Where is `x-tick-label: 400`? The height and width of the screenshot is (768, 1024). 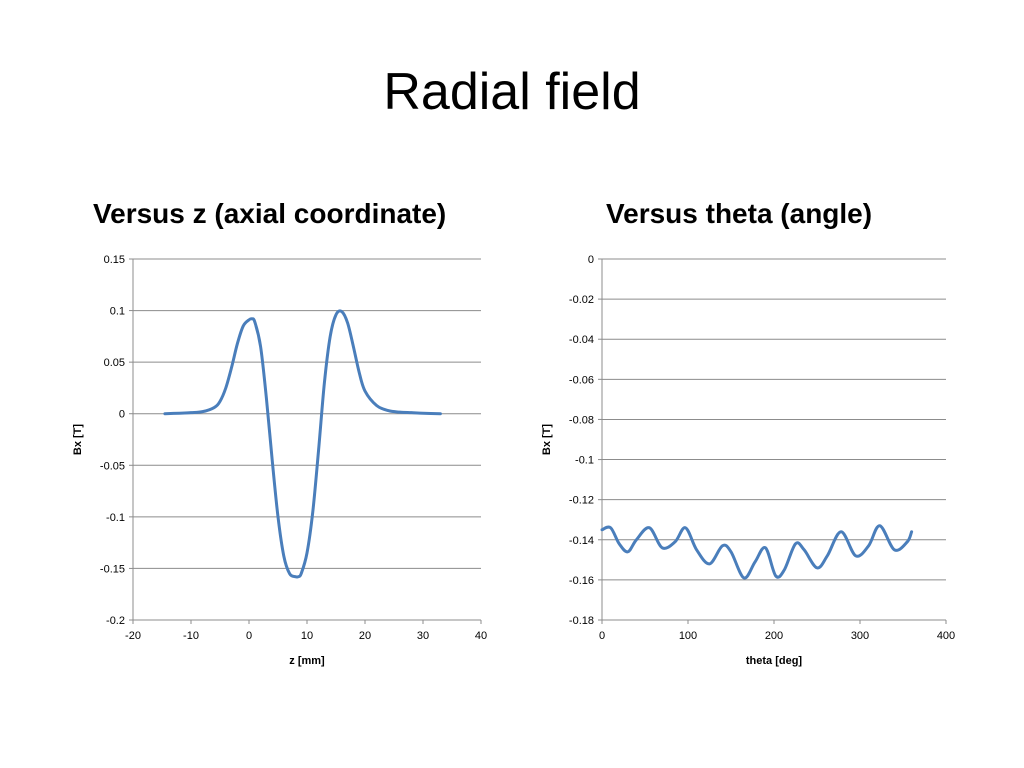
x-tick-label: 400 is located at coordinates (946, 636).